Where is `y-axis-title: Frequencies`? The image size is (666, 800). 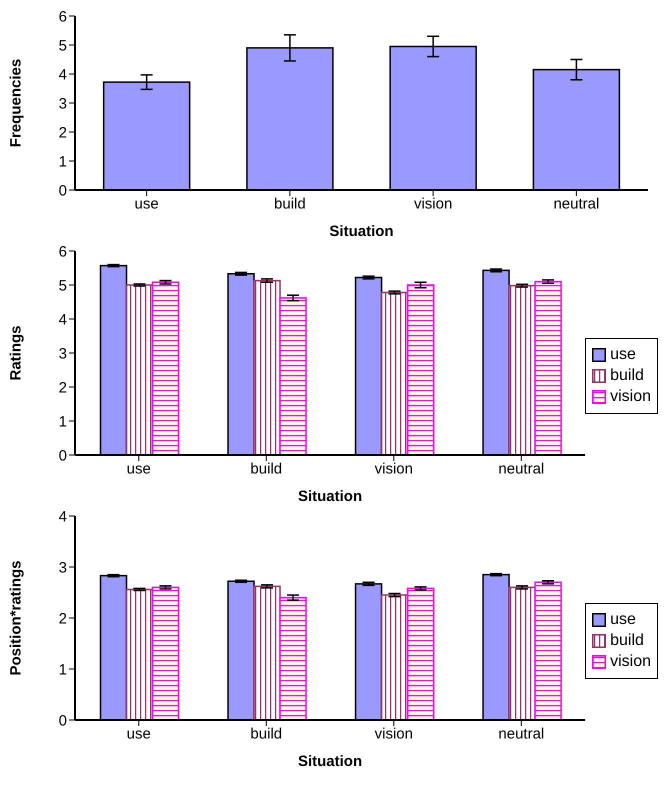
y-axis-title: Frequencies is located at coordinates (15, 103).